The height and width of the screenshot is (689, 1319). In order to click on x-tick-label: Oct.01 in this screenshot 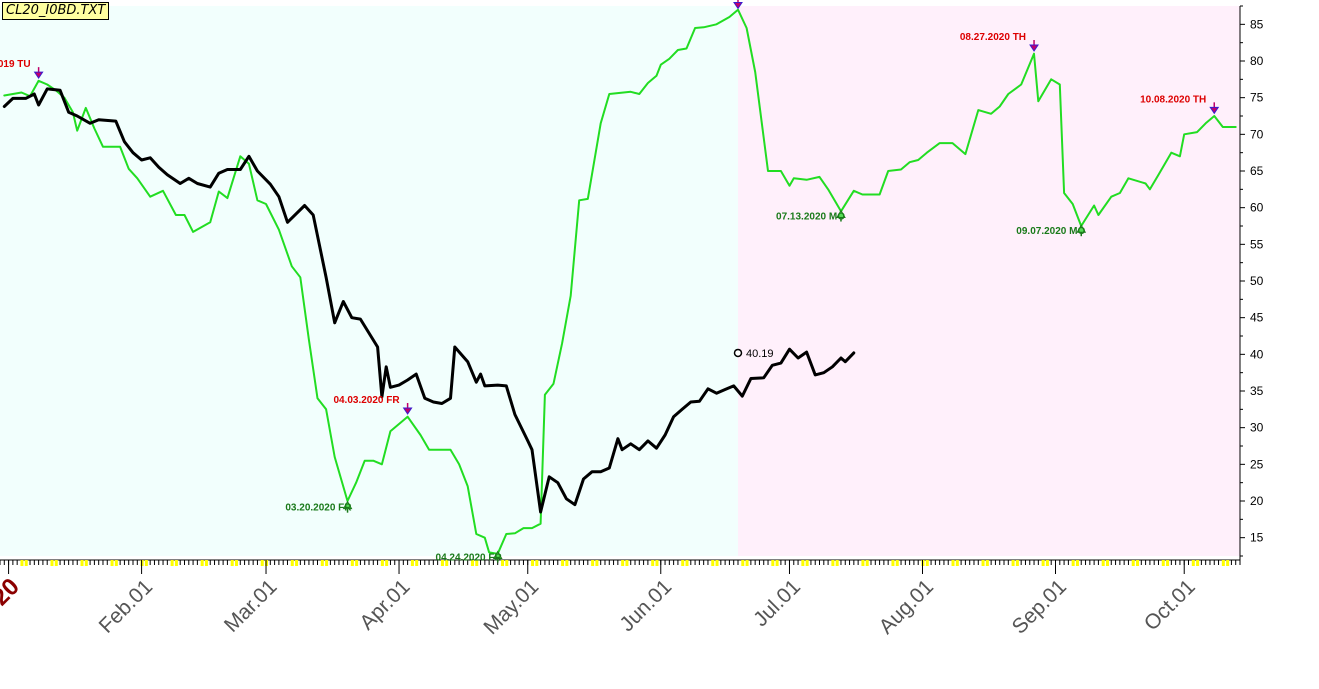, I will do `click(1170, 605)`.